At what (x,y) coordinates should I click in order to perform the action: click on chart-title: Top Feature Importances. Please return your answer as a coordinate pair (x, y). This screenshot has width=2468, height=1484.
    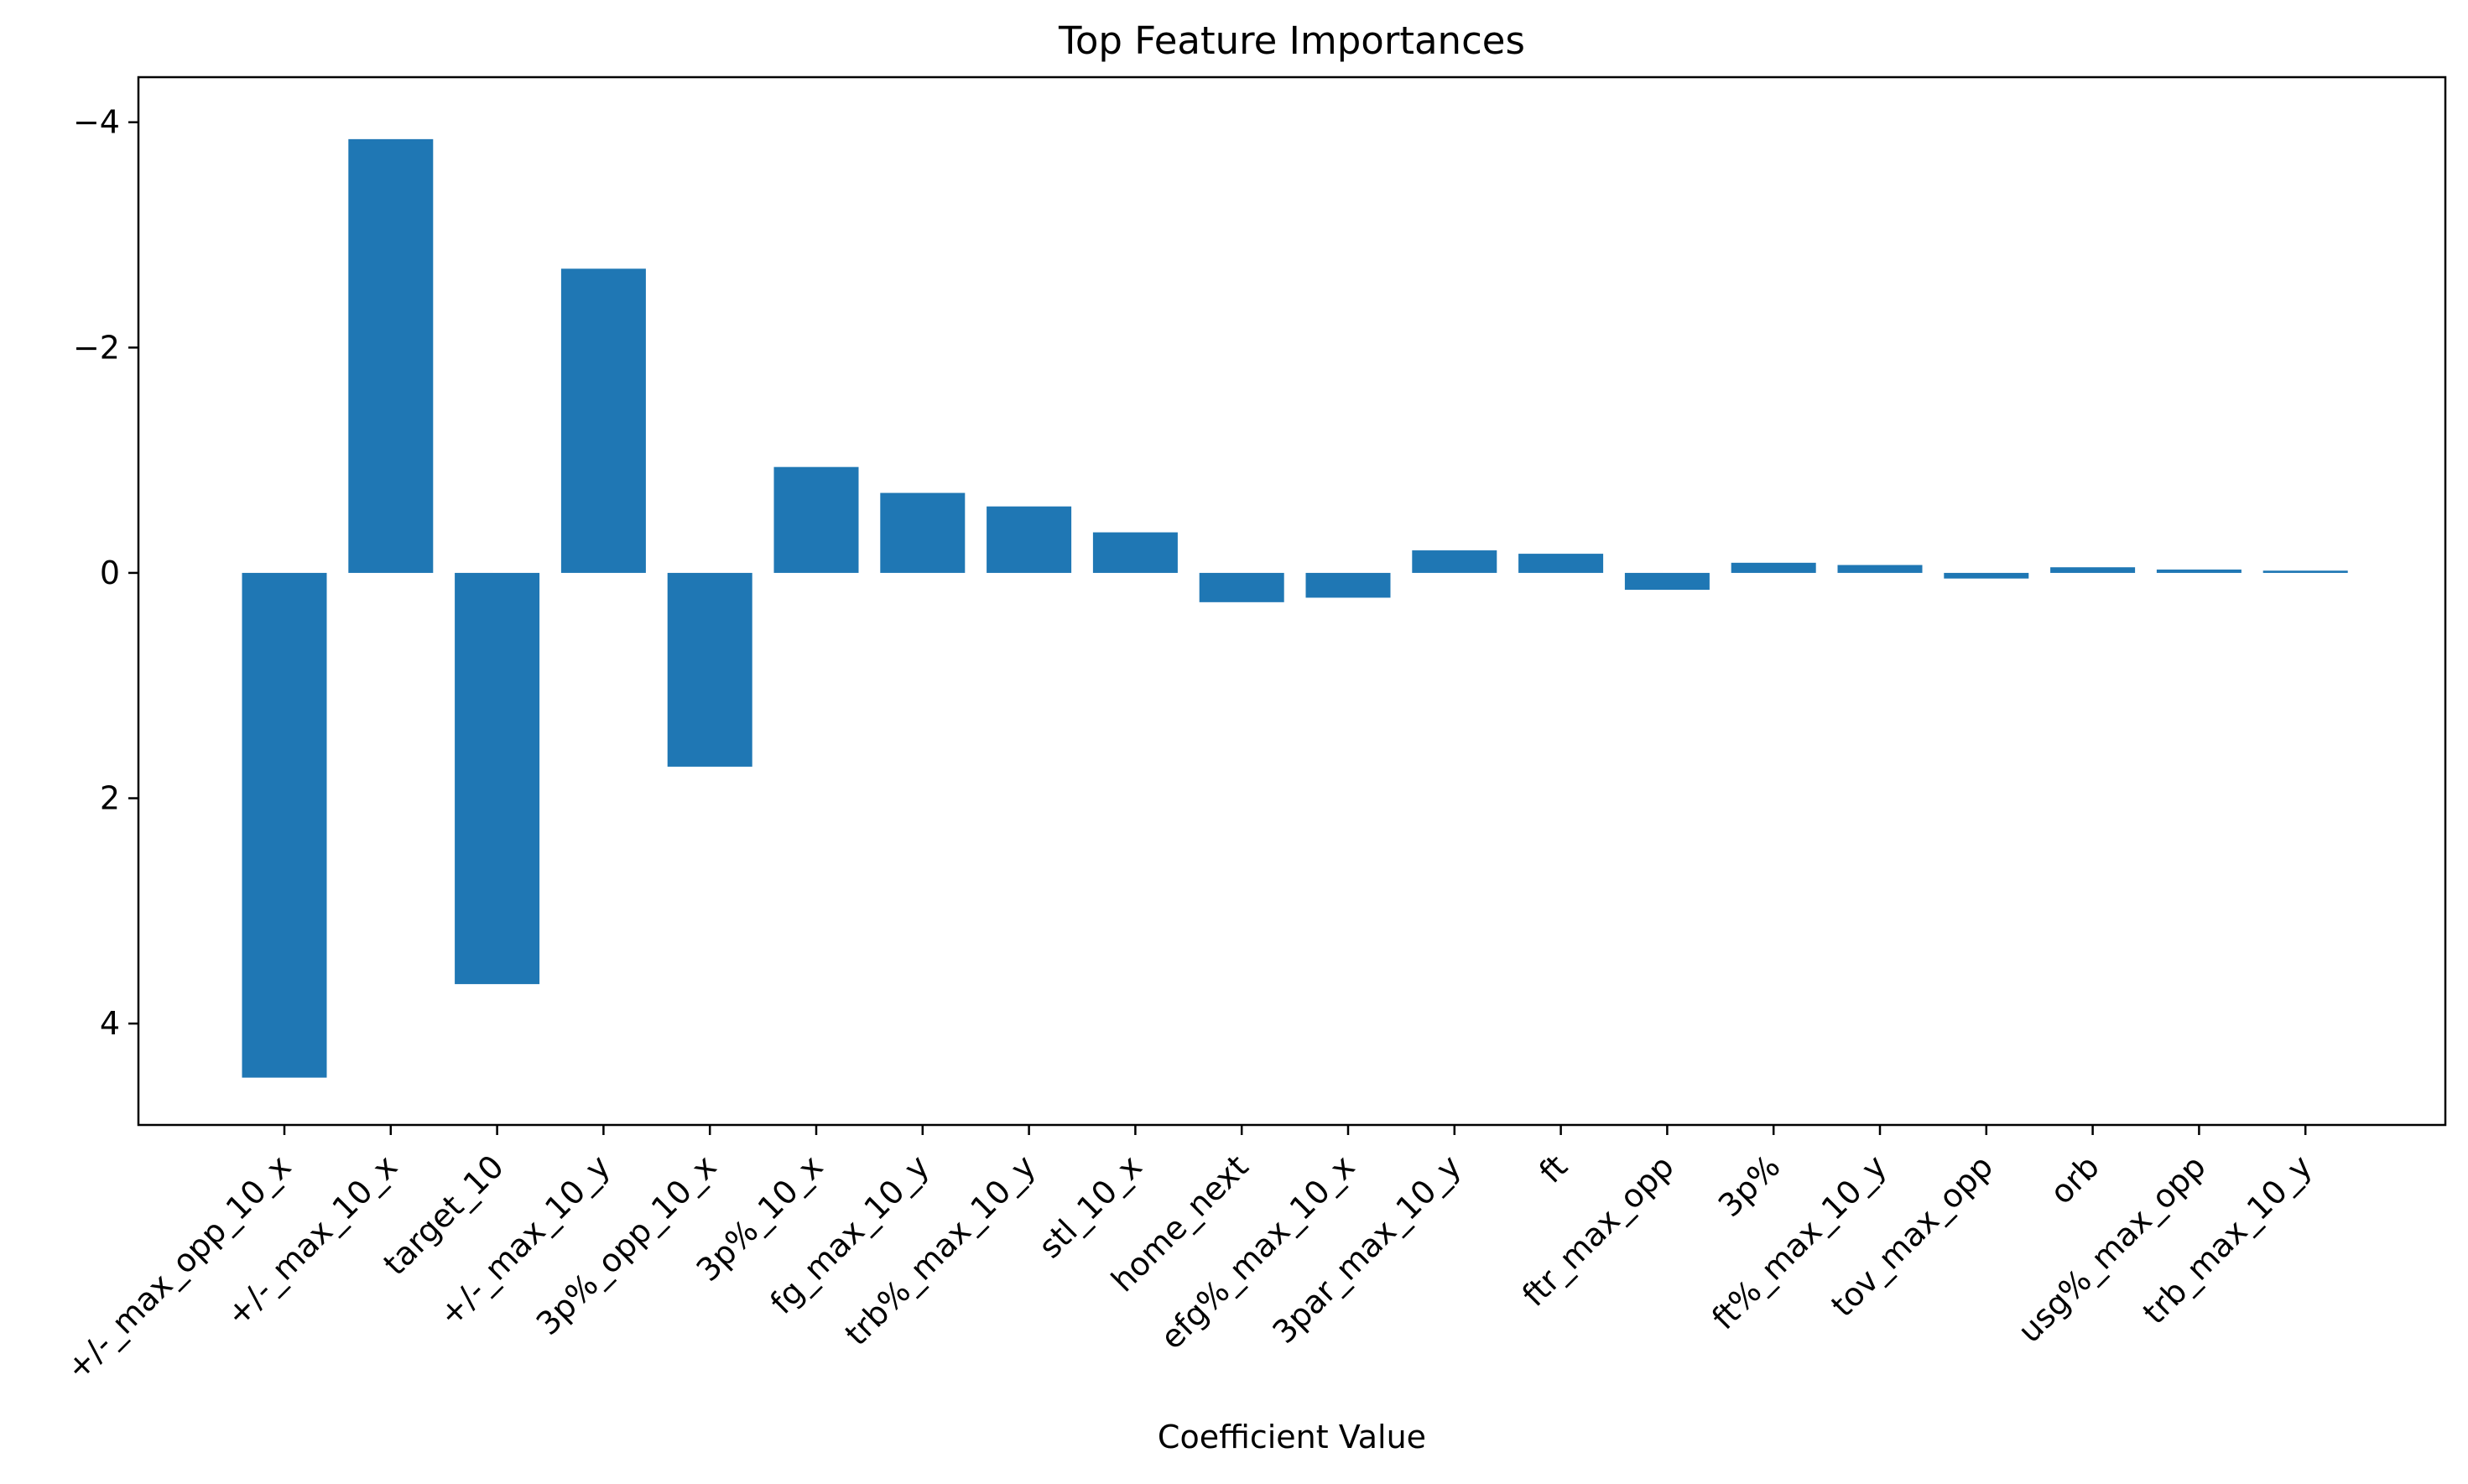
    Looking at the image, I should click on (1291, 40).